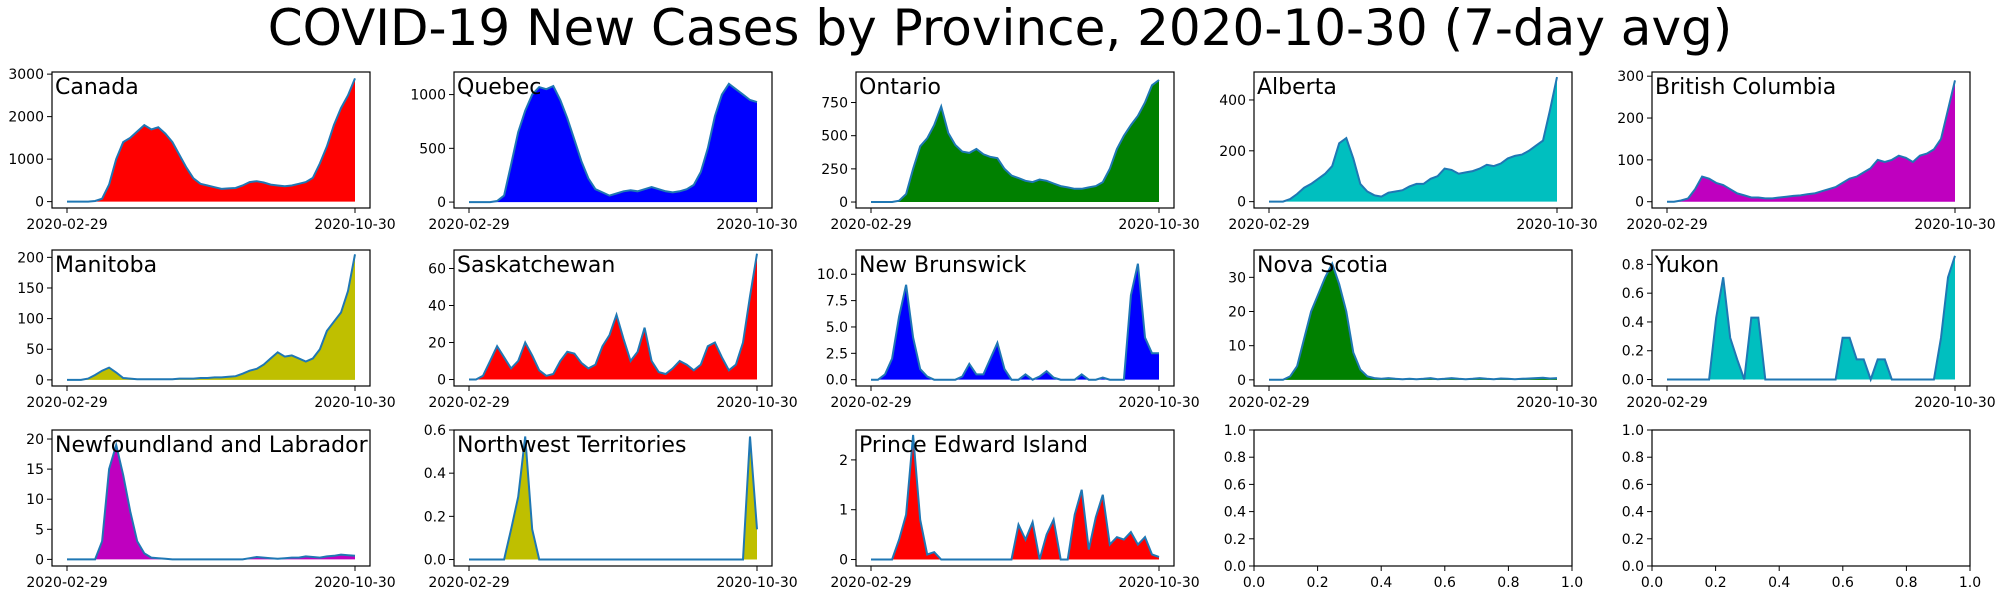 Image resolution: width=2000 pixels, height=600 pixels. I want to click on panel-alberta: 0 200 400 2020-02-29 2020-10-30 Alberta, so click(1408, 152).